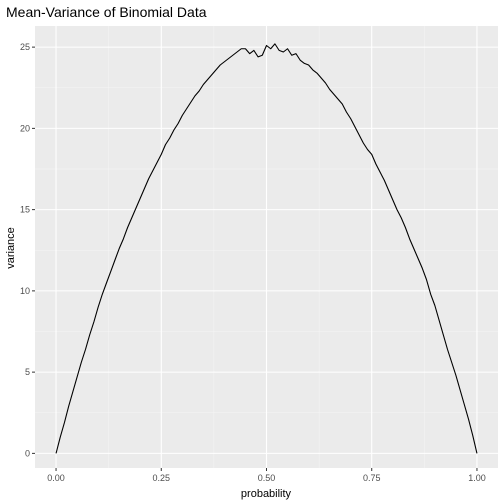 This screenshot has height=504, width=504. Describe the element at coordinates (266, 494) in the screenshot. I see `x-axis-title: probability` at that location.